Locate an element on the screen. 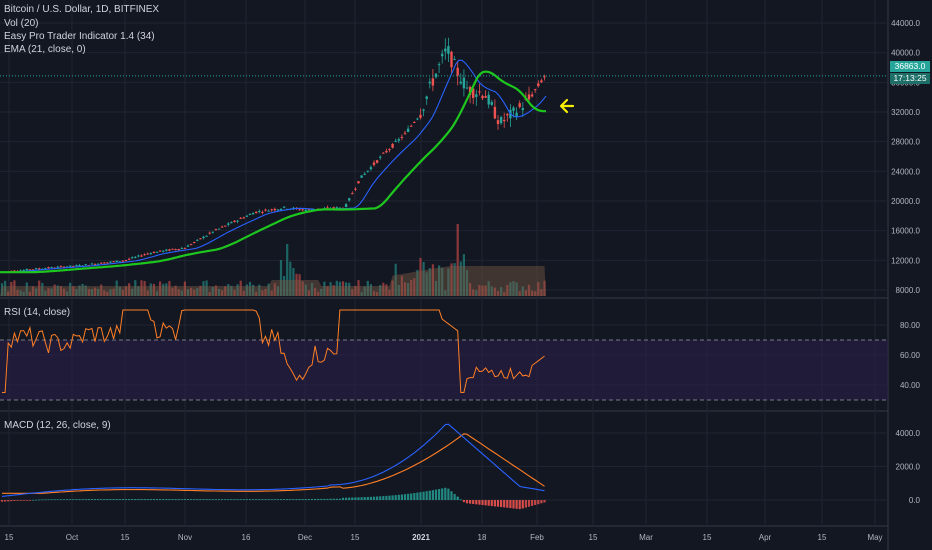 The width and height of the screenshot is (932, 550). legend-ema: EMA (21, close, 0) is located at coordinates (45, 49).